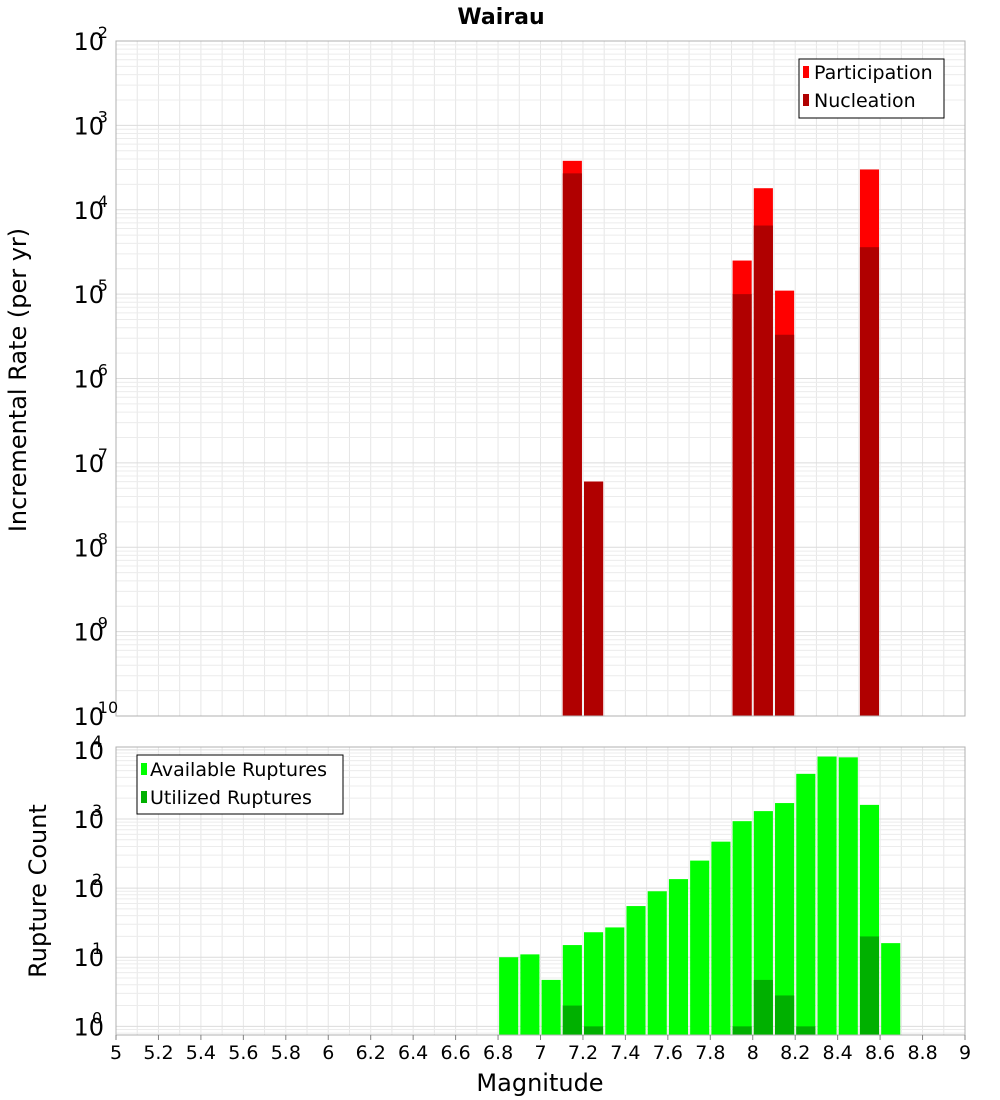  I want to click on bottom-y-tick-label: 10², so click(88, 886).